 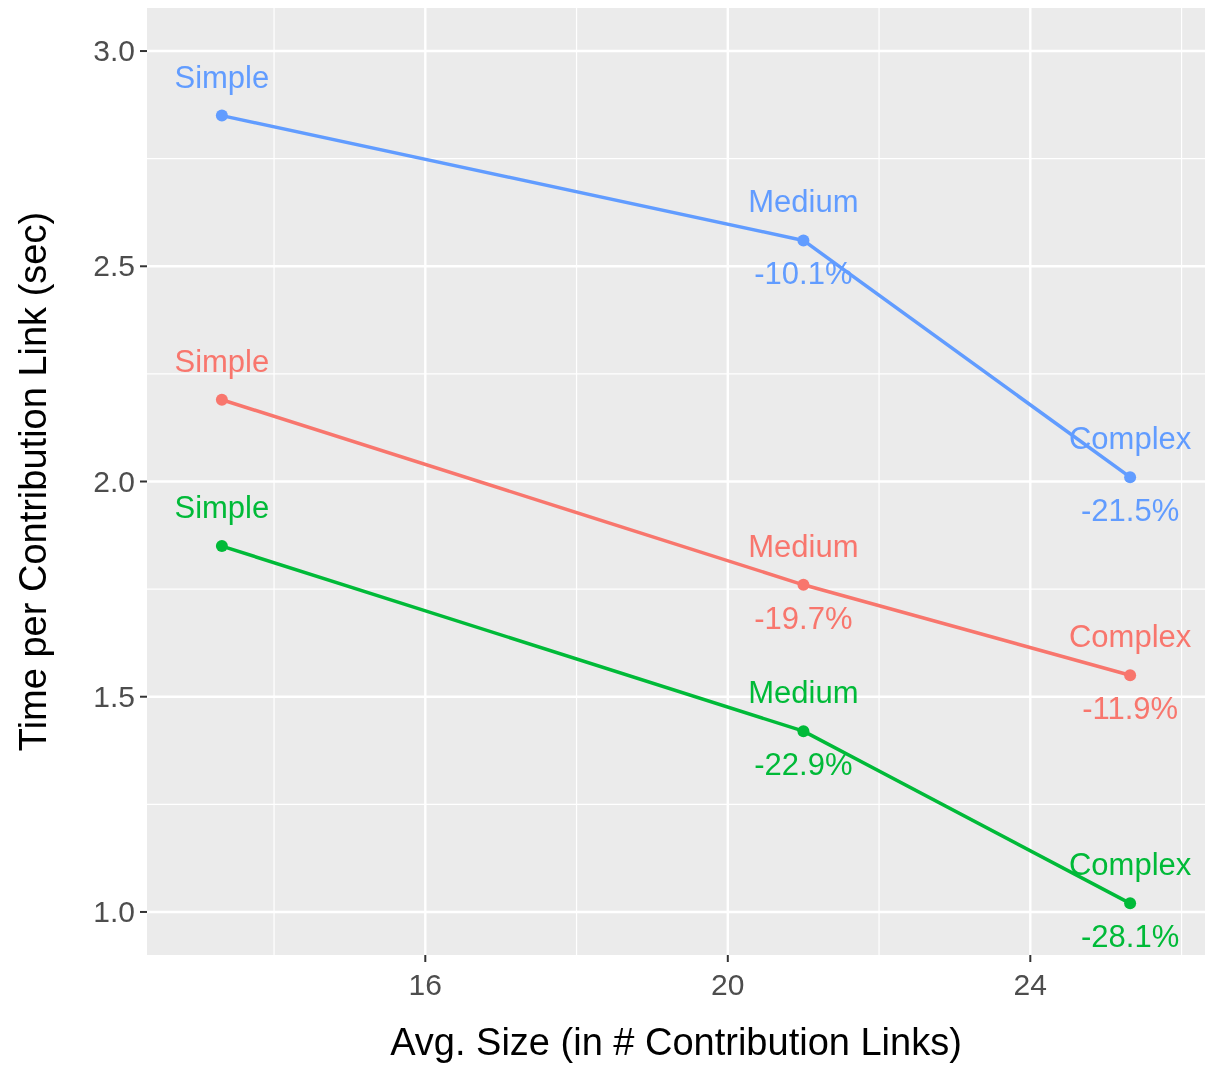 What do you see at coordinates (1130, 709) in the screenshot?
I see `annotation: -11.9%` at bounding box center [1130, 709].